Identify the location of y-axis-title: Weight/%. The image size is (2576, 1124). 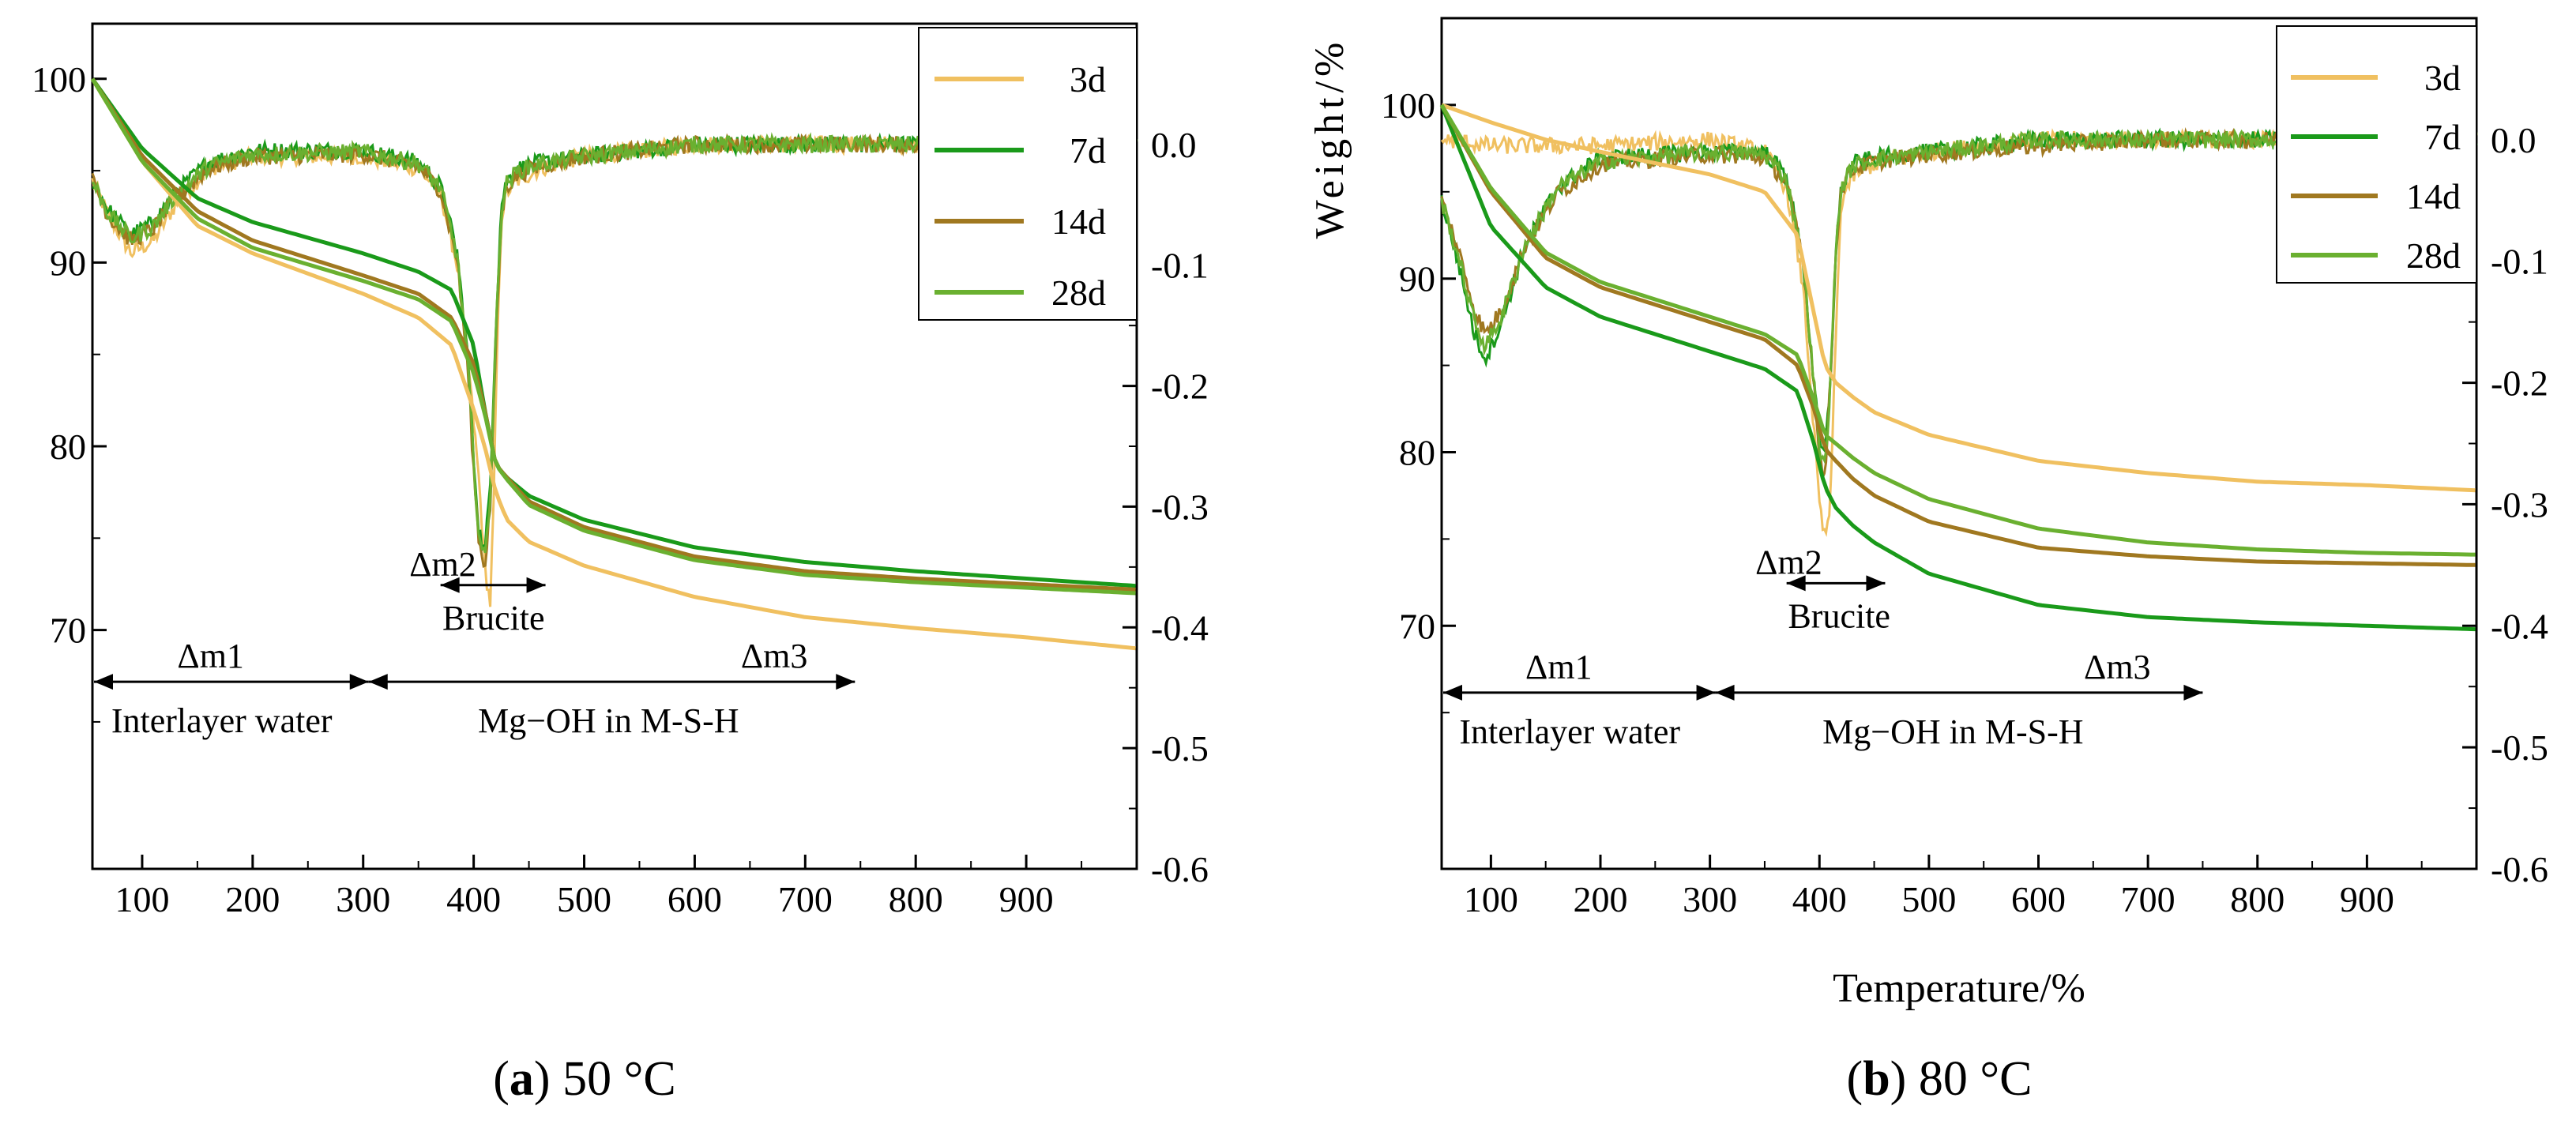
(1330, 138).